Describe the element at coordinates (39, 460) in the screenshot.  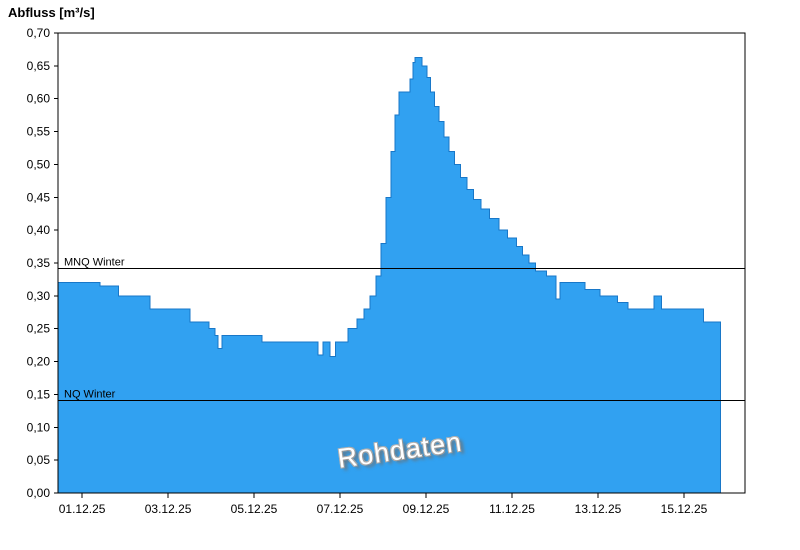
I see `y-tick-label: 0,05` at that location.